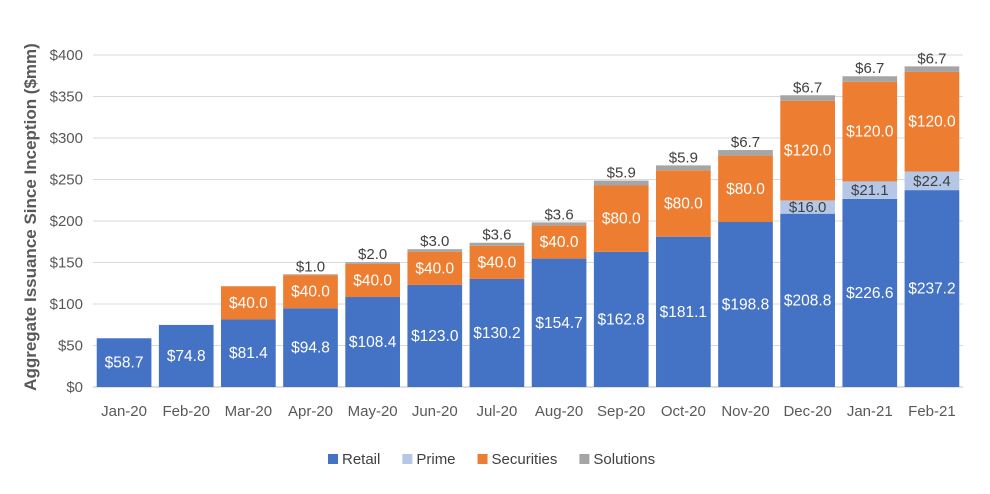 The image size is (990, 494). I want to click on data-label-prime: $16.0, so click(808, 207).